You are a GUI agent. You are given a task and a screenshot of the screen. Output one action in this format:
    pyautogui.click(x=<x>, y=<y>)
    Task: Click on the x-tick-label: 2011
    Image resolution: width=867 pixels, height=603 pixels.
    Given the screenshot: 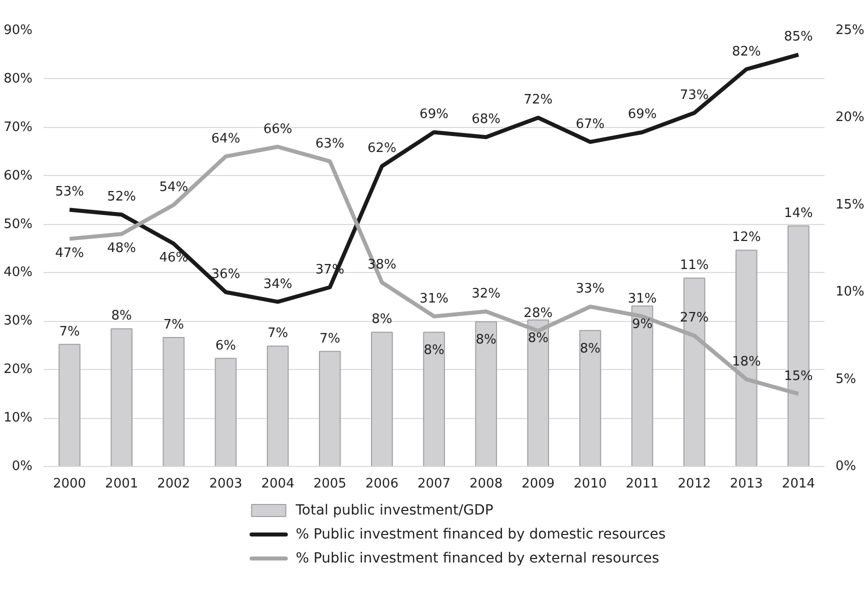 What is the action you would take?
    pyautogui.click(x=642, y=484)
    